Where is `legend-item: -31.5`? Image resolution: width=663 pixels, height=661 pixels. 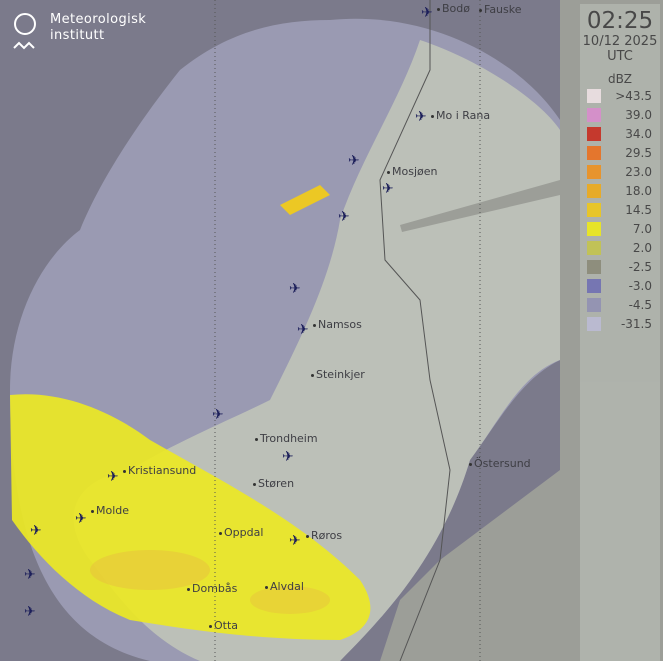 legend-item: -31.5 is located at coordinates (620, 323).